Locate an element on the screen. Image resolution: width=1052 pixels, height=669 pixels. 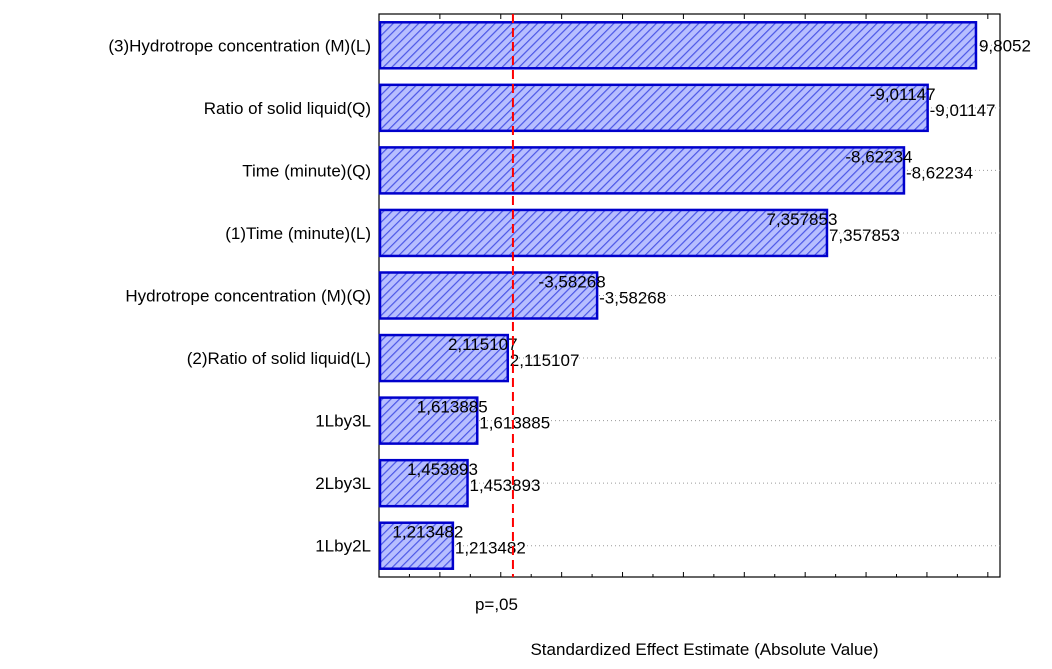
category-label: Time (minute)(Q) is located at coordinates (306, 170).